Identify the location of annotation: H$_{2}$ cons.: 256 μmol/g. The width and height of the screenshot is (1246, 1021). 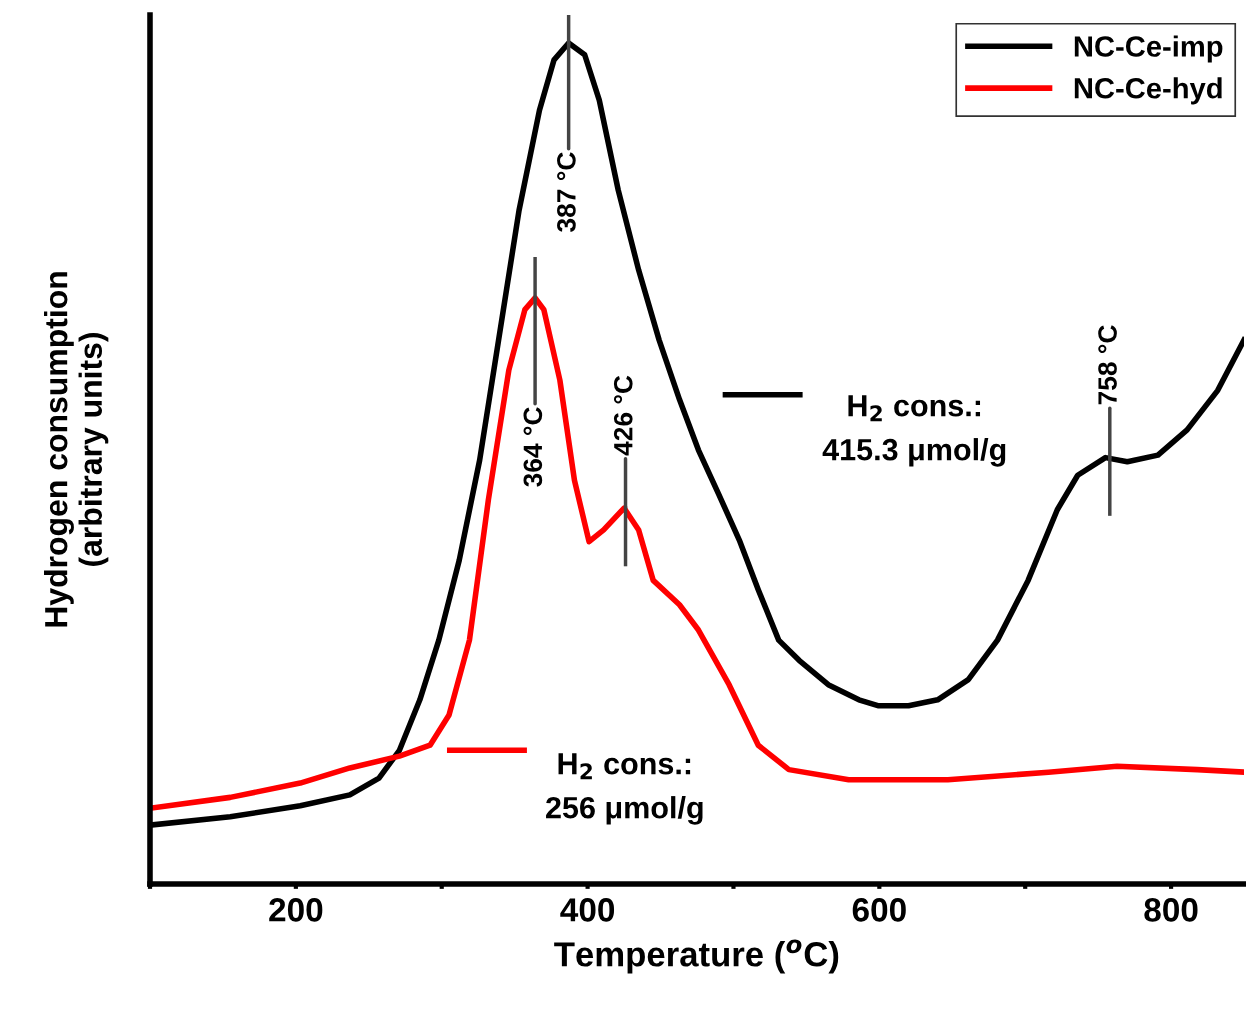
(624, 789).